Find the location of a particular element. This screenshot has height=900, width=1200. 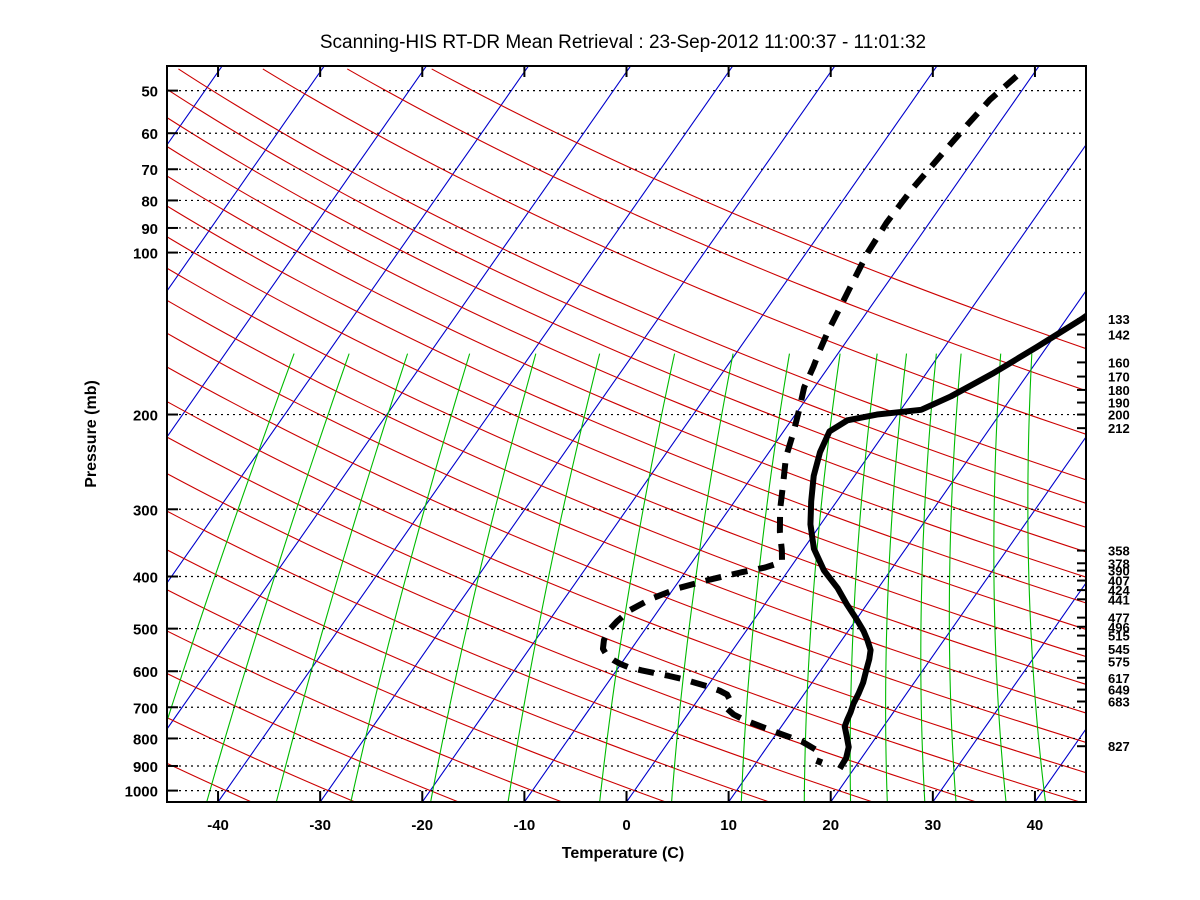

temperature-tick-label: 30 is located at coordinates (932, 825).